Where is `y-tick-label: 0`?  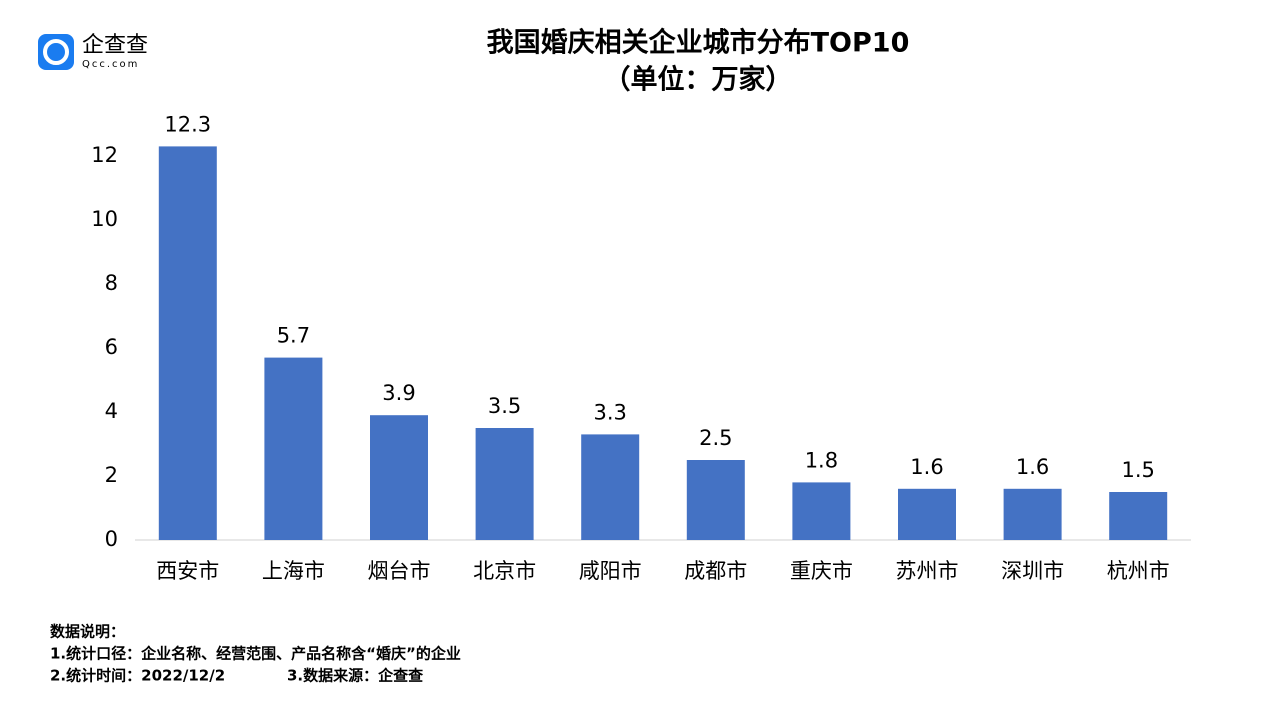
y-tick-label: 0 is located at coordinates (111, 539).